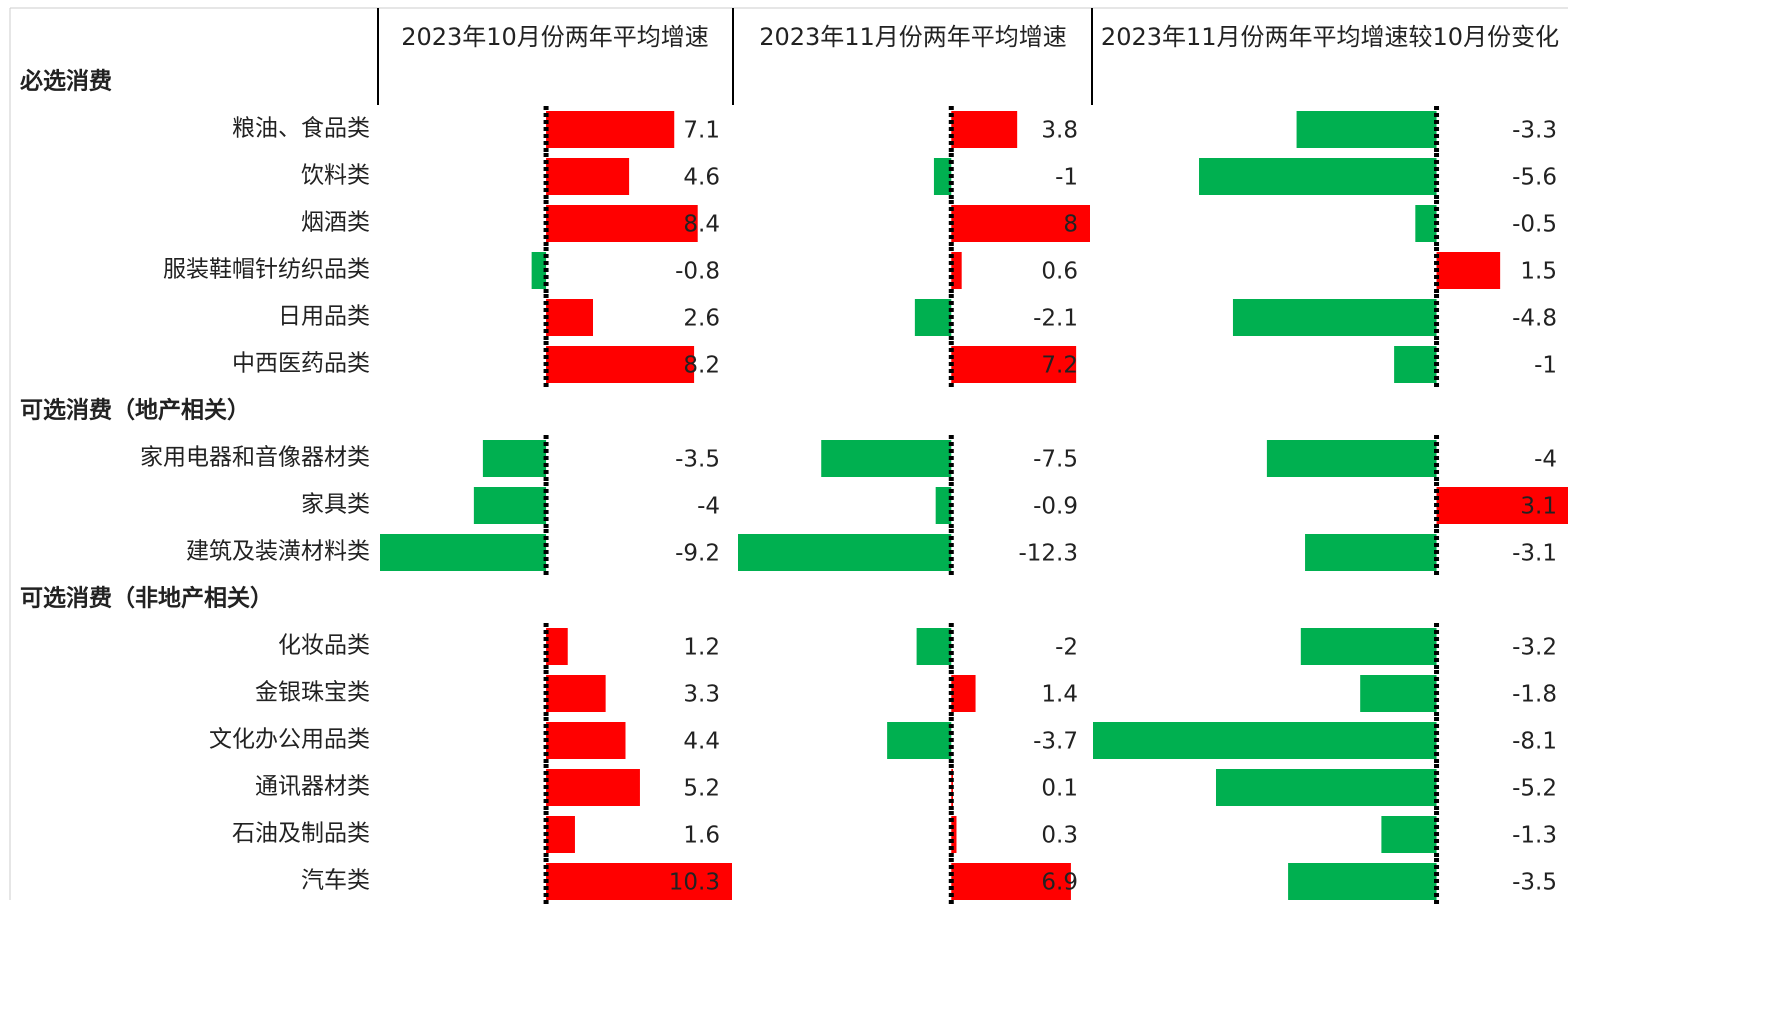 This screenshot has height=1032, width=1788. I want to click on value-label: 0.1, so click(1059, 789).